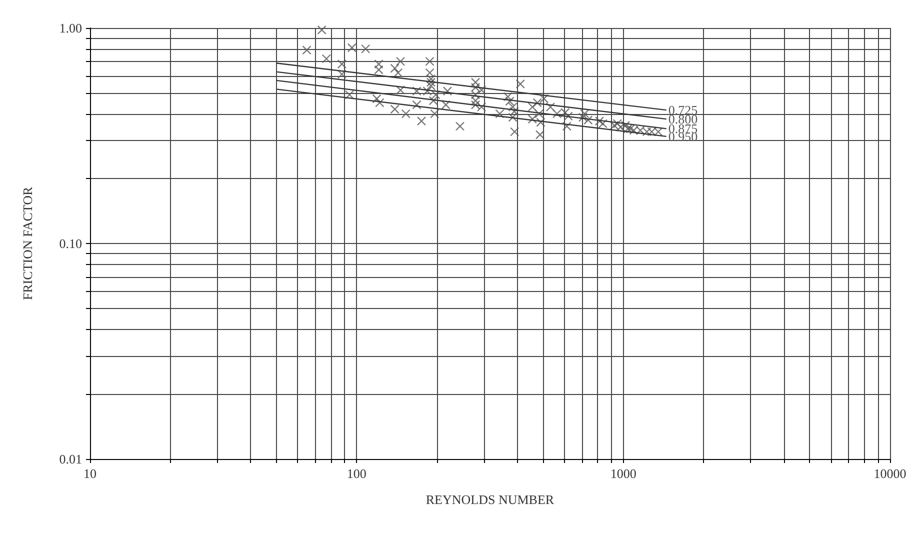 This screenshot has height=552, width=922. I want to click on y-axis-title: FRICTION FACTOR, so click(27, 243).